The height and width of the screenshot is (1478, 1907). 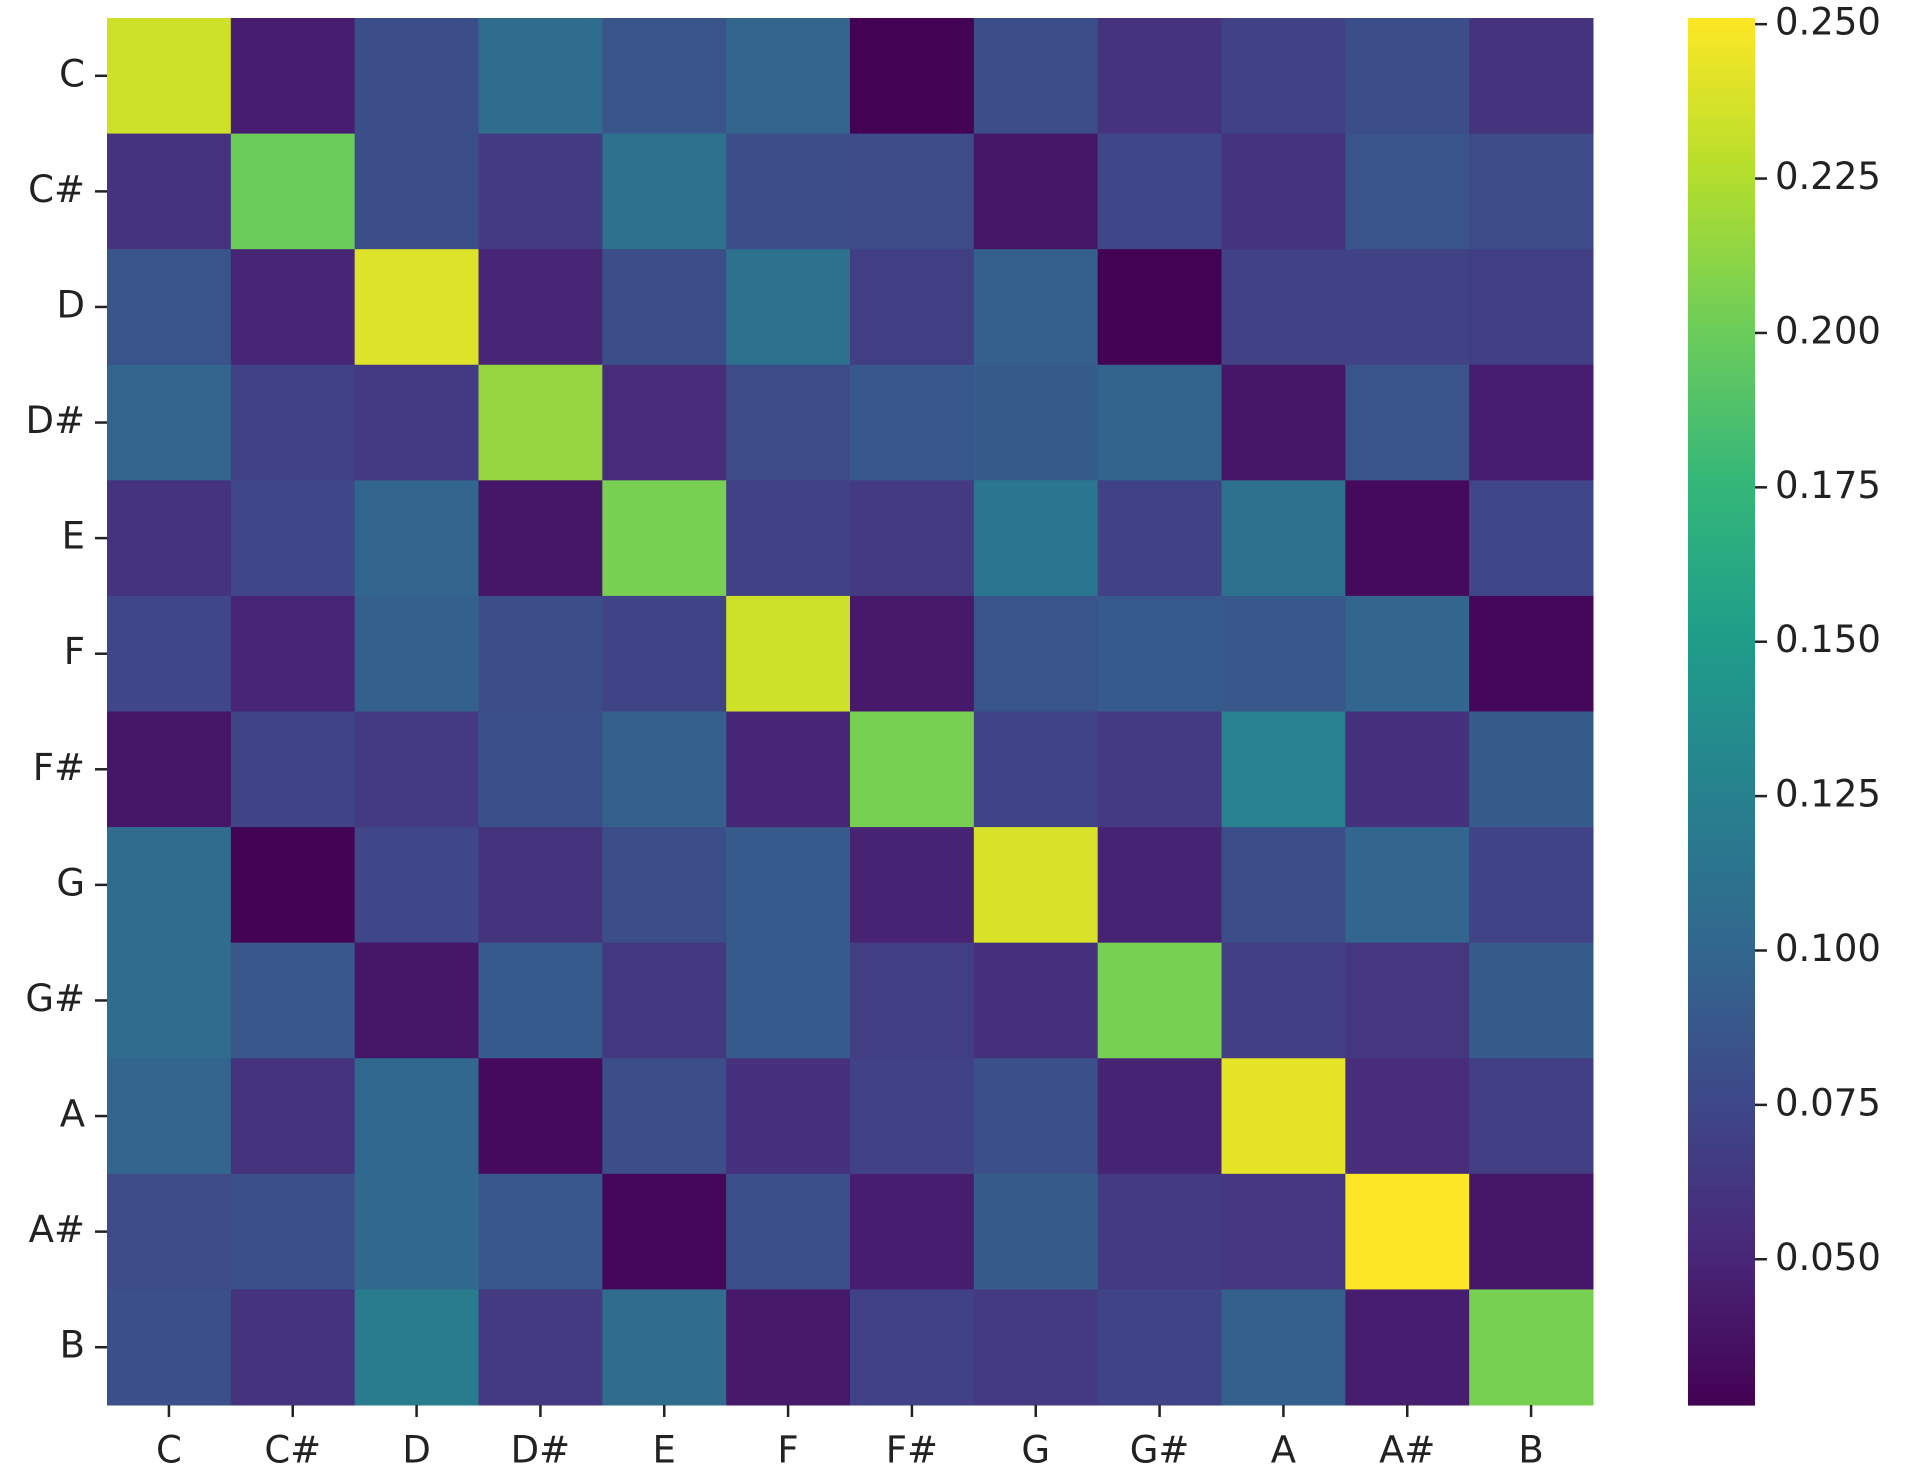 What do you see at coordinates (71, 304) in the screenshot?
I see `y-tick-label: D` at bounding box center [71, 304].